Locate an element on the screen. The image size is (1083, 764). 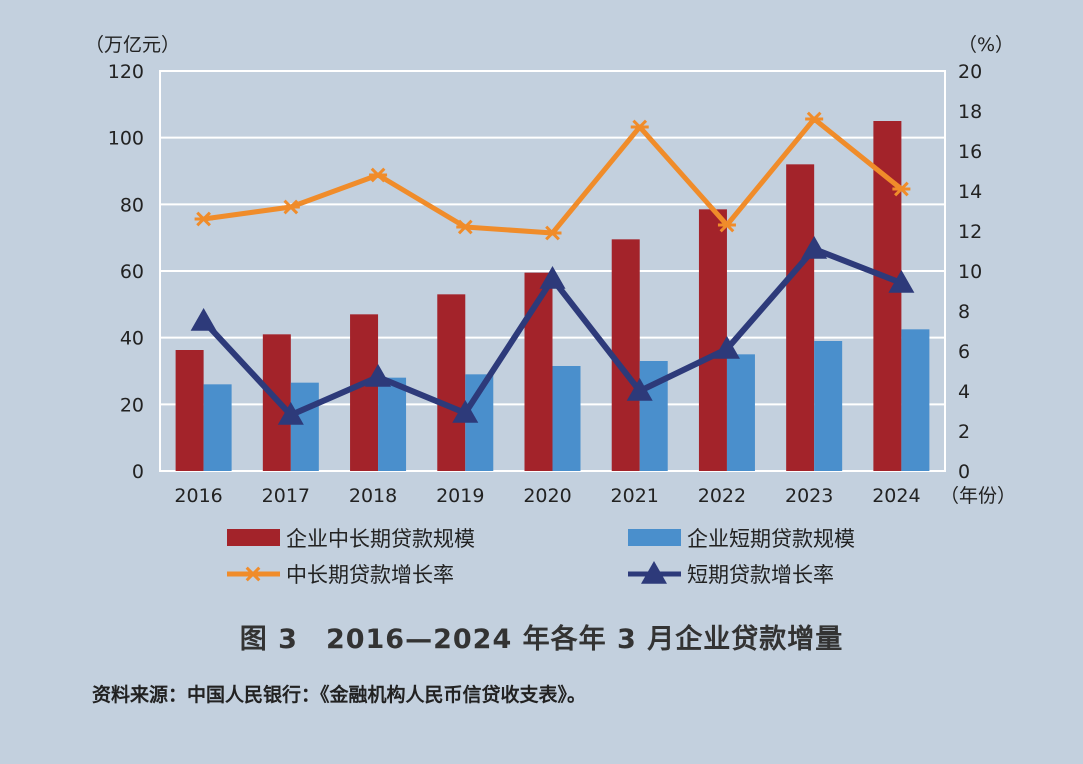
y-right-tick-label: 14 is located at coordinates (970, 192).